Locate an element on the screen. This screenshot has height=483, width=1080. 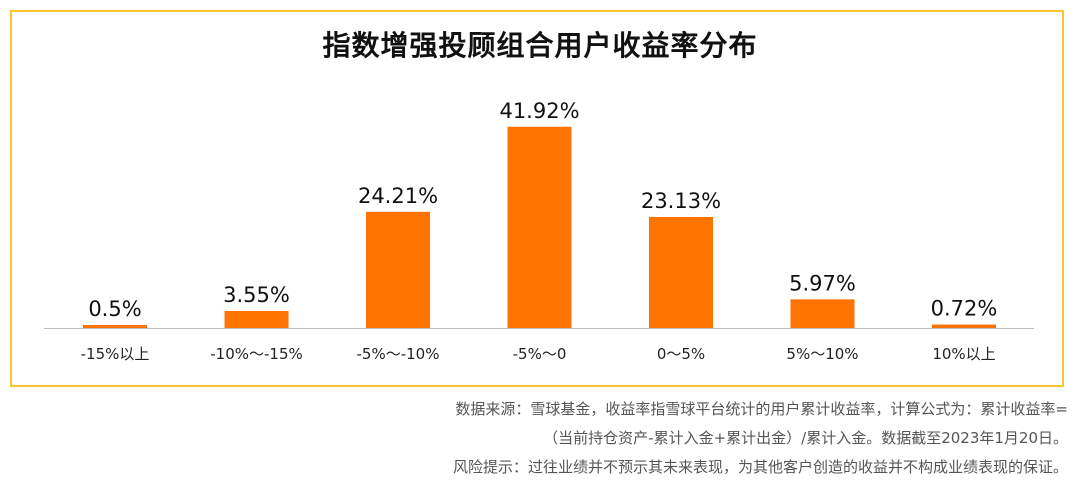
data-label-0: 0.5% is located at coordinates (114, 309).